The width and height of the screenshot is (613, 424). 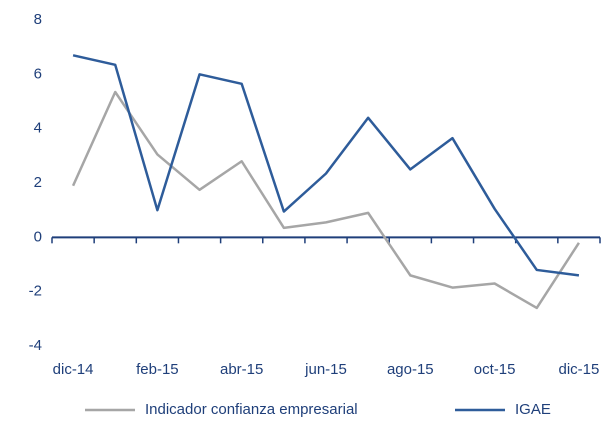 I want to click on x-tick-label: abr-15, so click(x=241, y=369).